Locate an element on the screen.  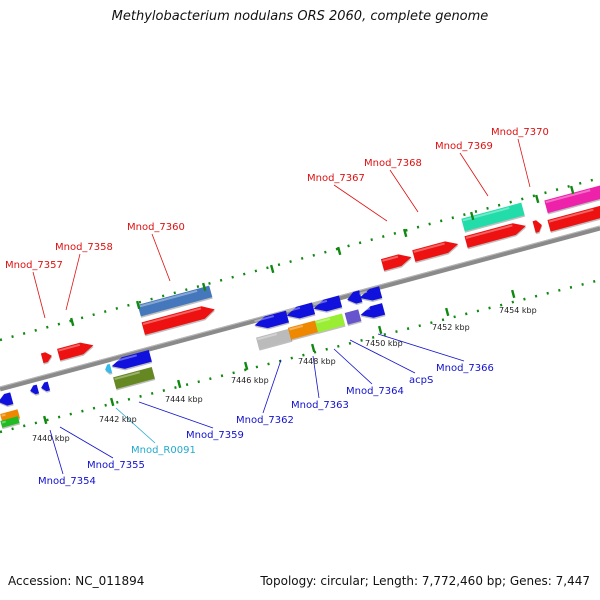
gene-mnod-7366-blue-a is located at coordinates (370, 294).